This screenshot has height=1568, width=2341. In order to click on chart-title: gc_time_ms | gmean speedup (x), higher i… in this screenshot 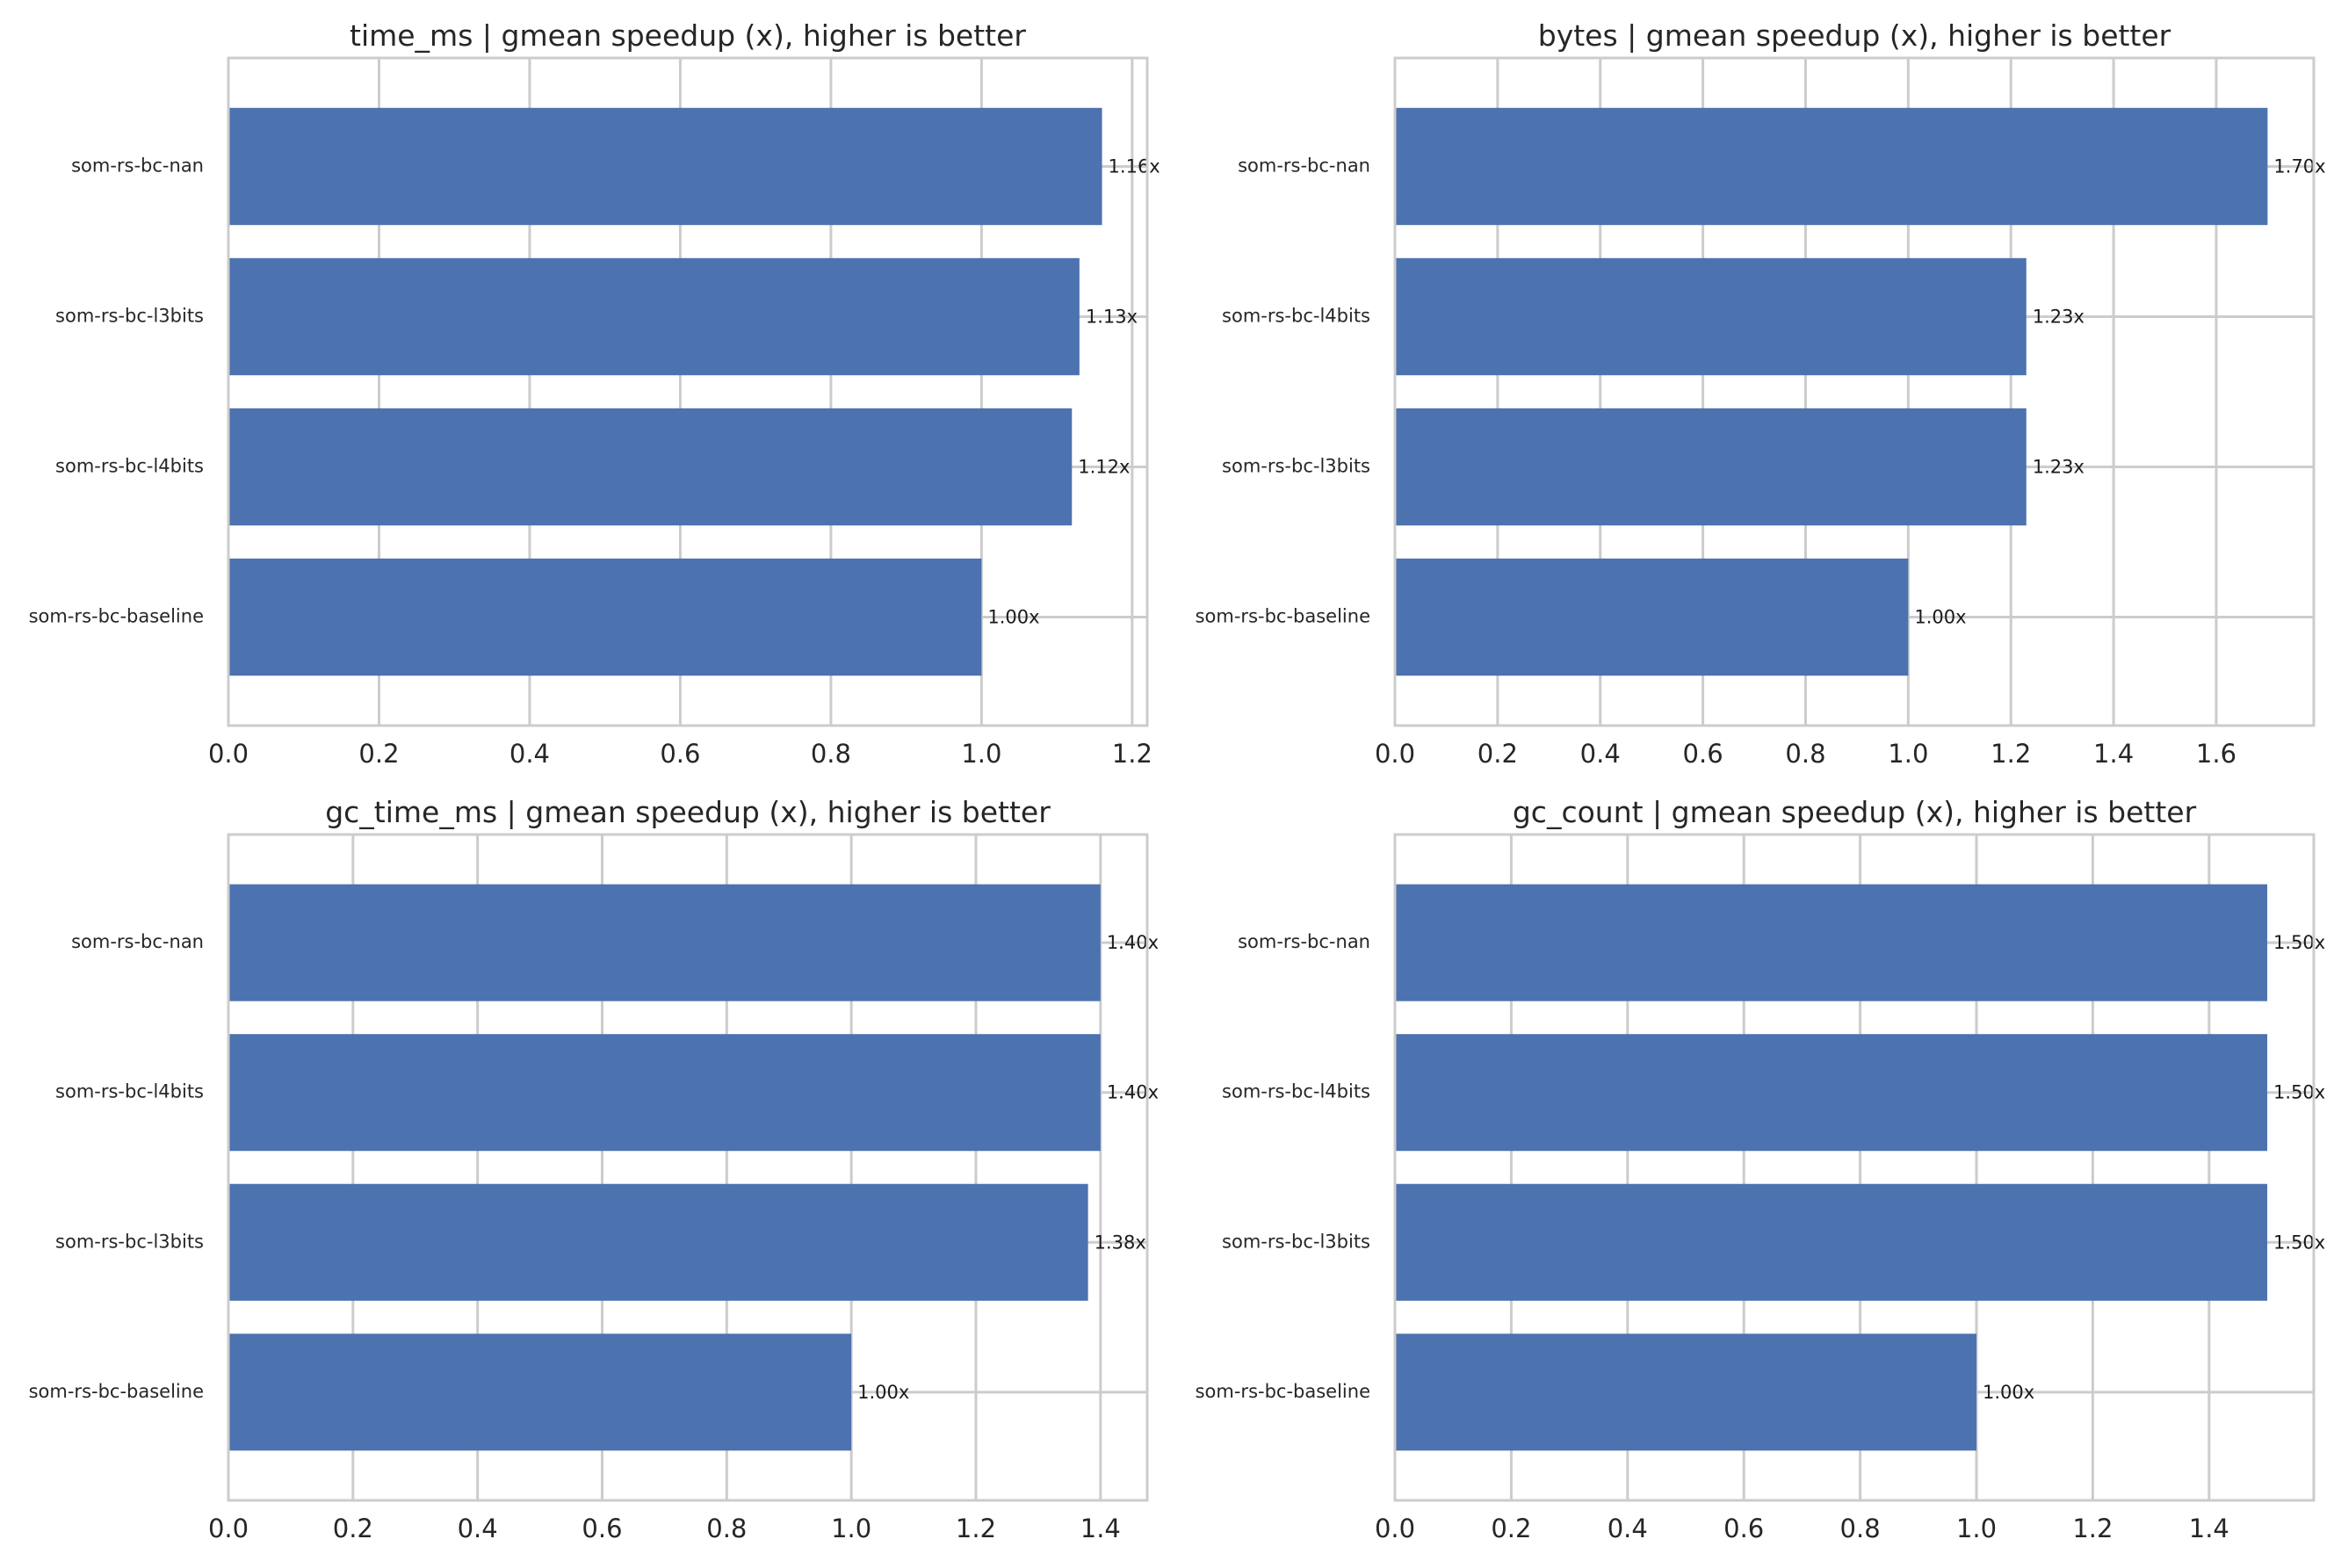, I will do `click(688, 812)`.